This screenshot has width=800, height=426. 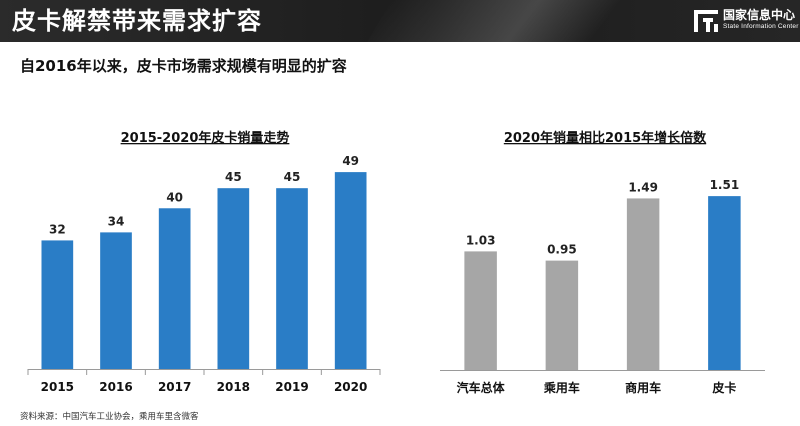 I want to click on slide-title: 皮卡解禁带来需求扩容, so click(x=137, y=21).